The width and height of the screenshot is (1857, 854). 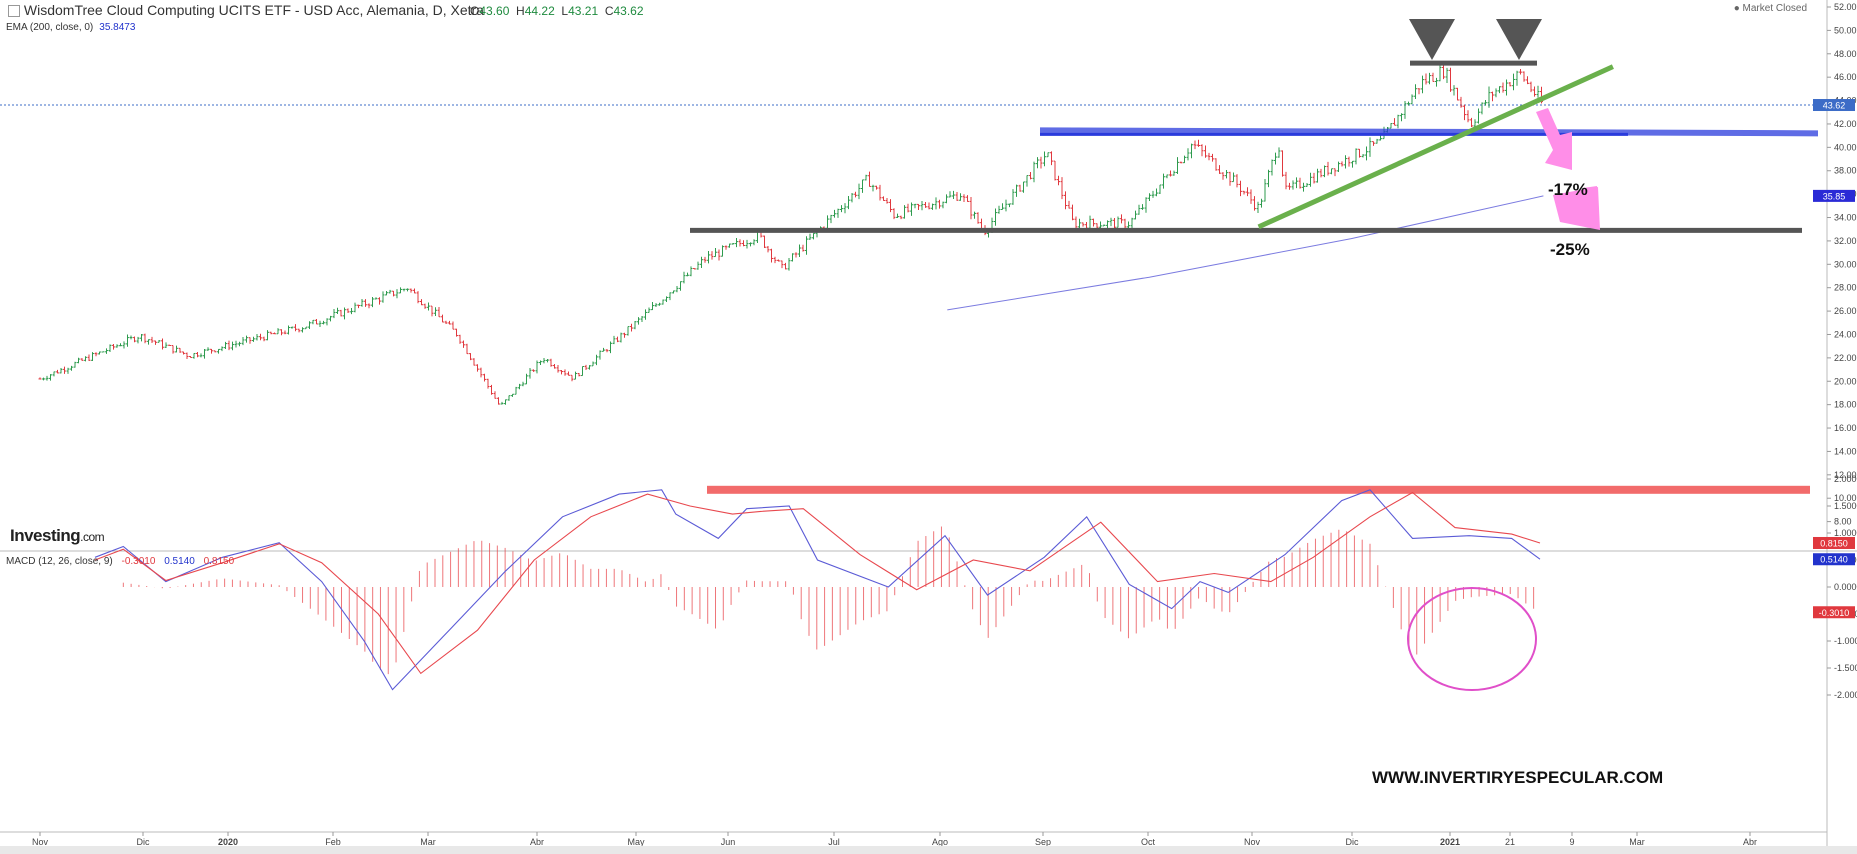 I want to click on drop-25-label: -25%, so click(x=1570, y=249).